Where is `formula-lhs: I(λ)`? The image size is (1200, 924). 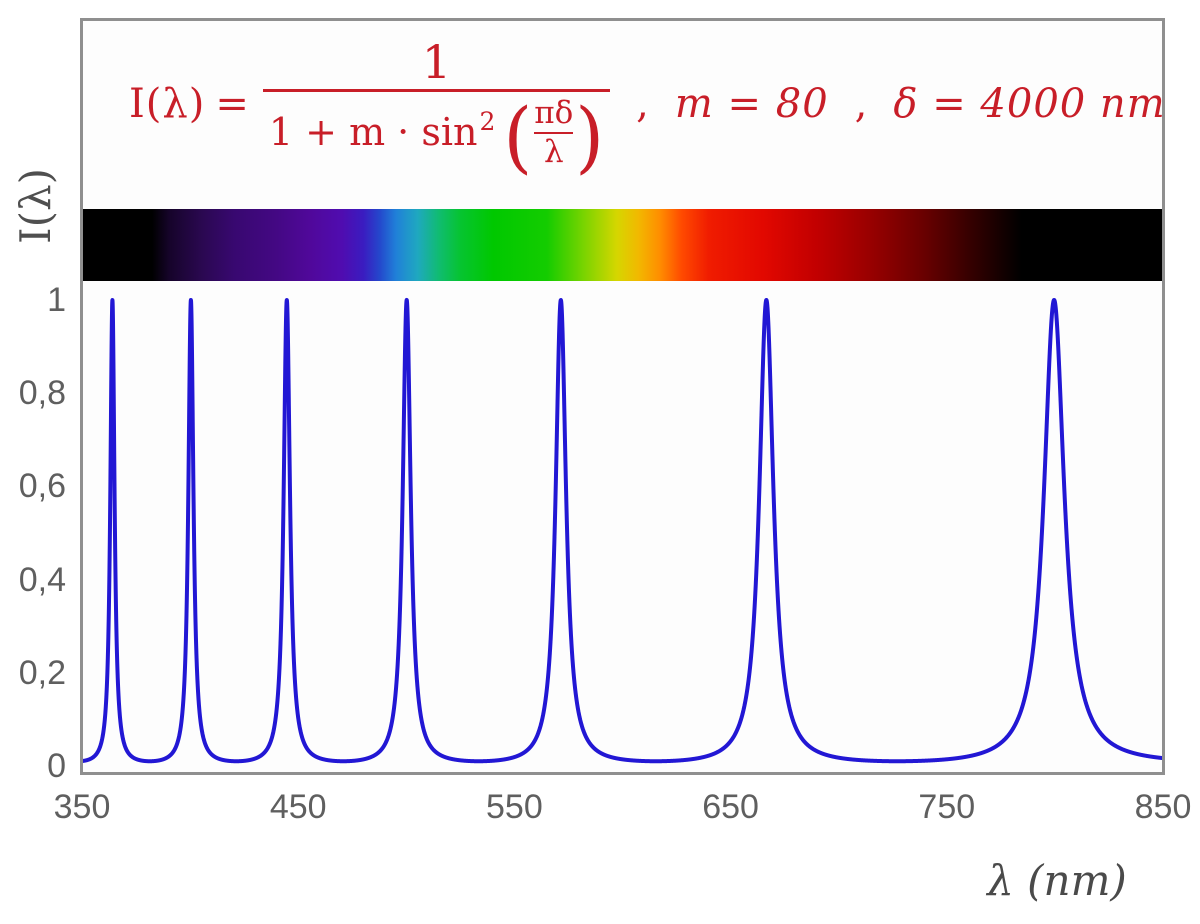 formula-lhs: I(λ) is located at coordinates (167, 103).